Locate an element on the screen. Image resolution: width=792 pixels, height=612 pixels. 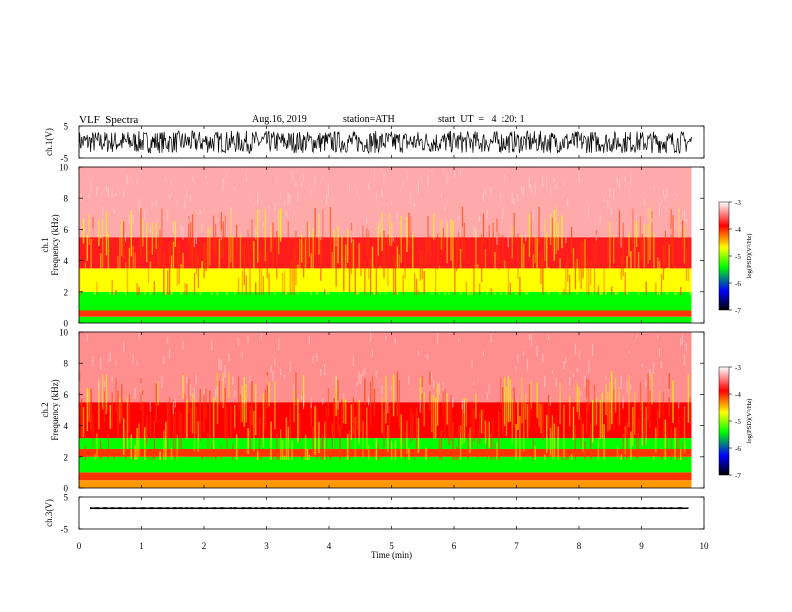
ch1-colorbar-tick-label: -7 is located at coordinates (738, 311).